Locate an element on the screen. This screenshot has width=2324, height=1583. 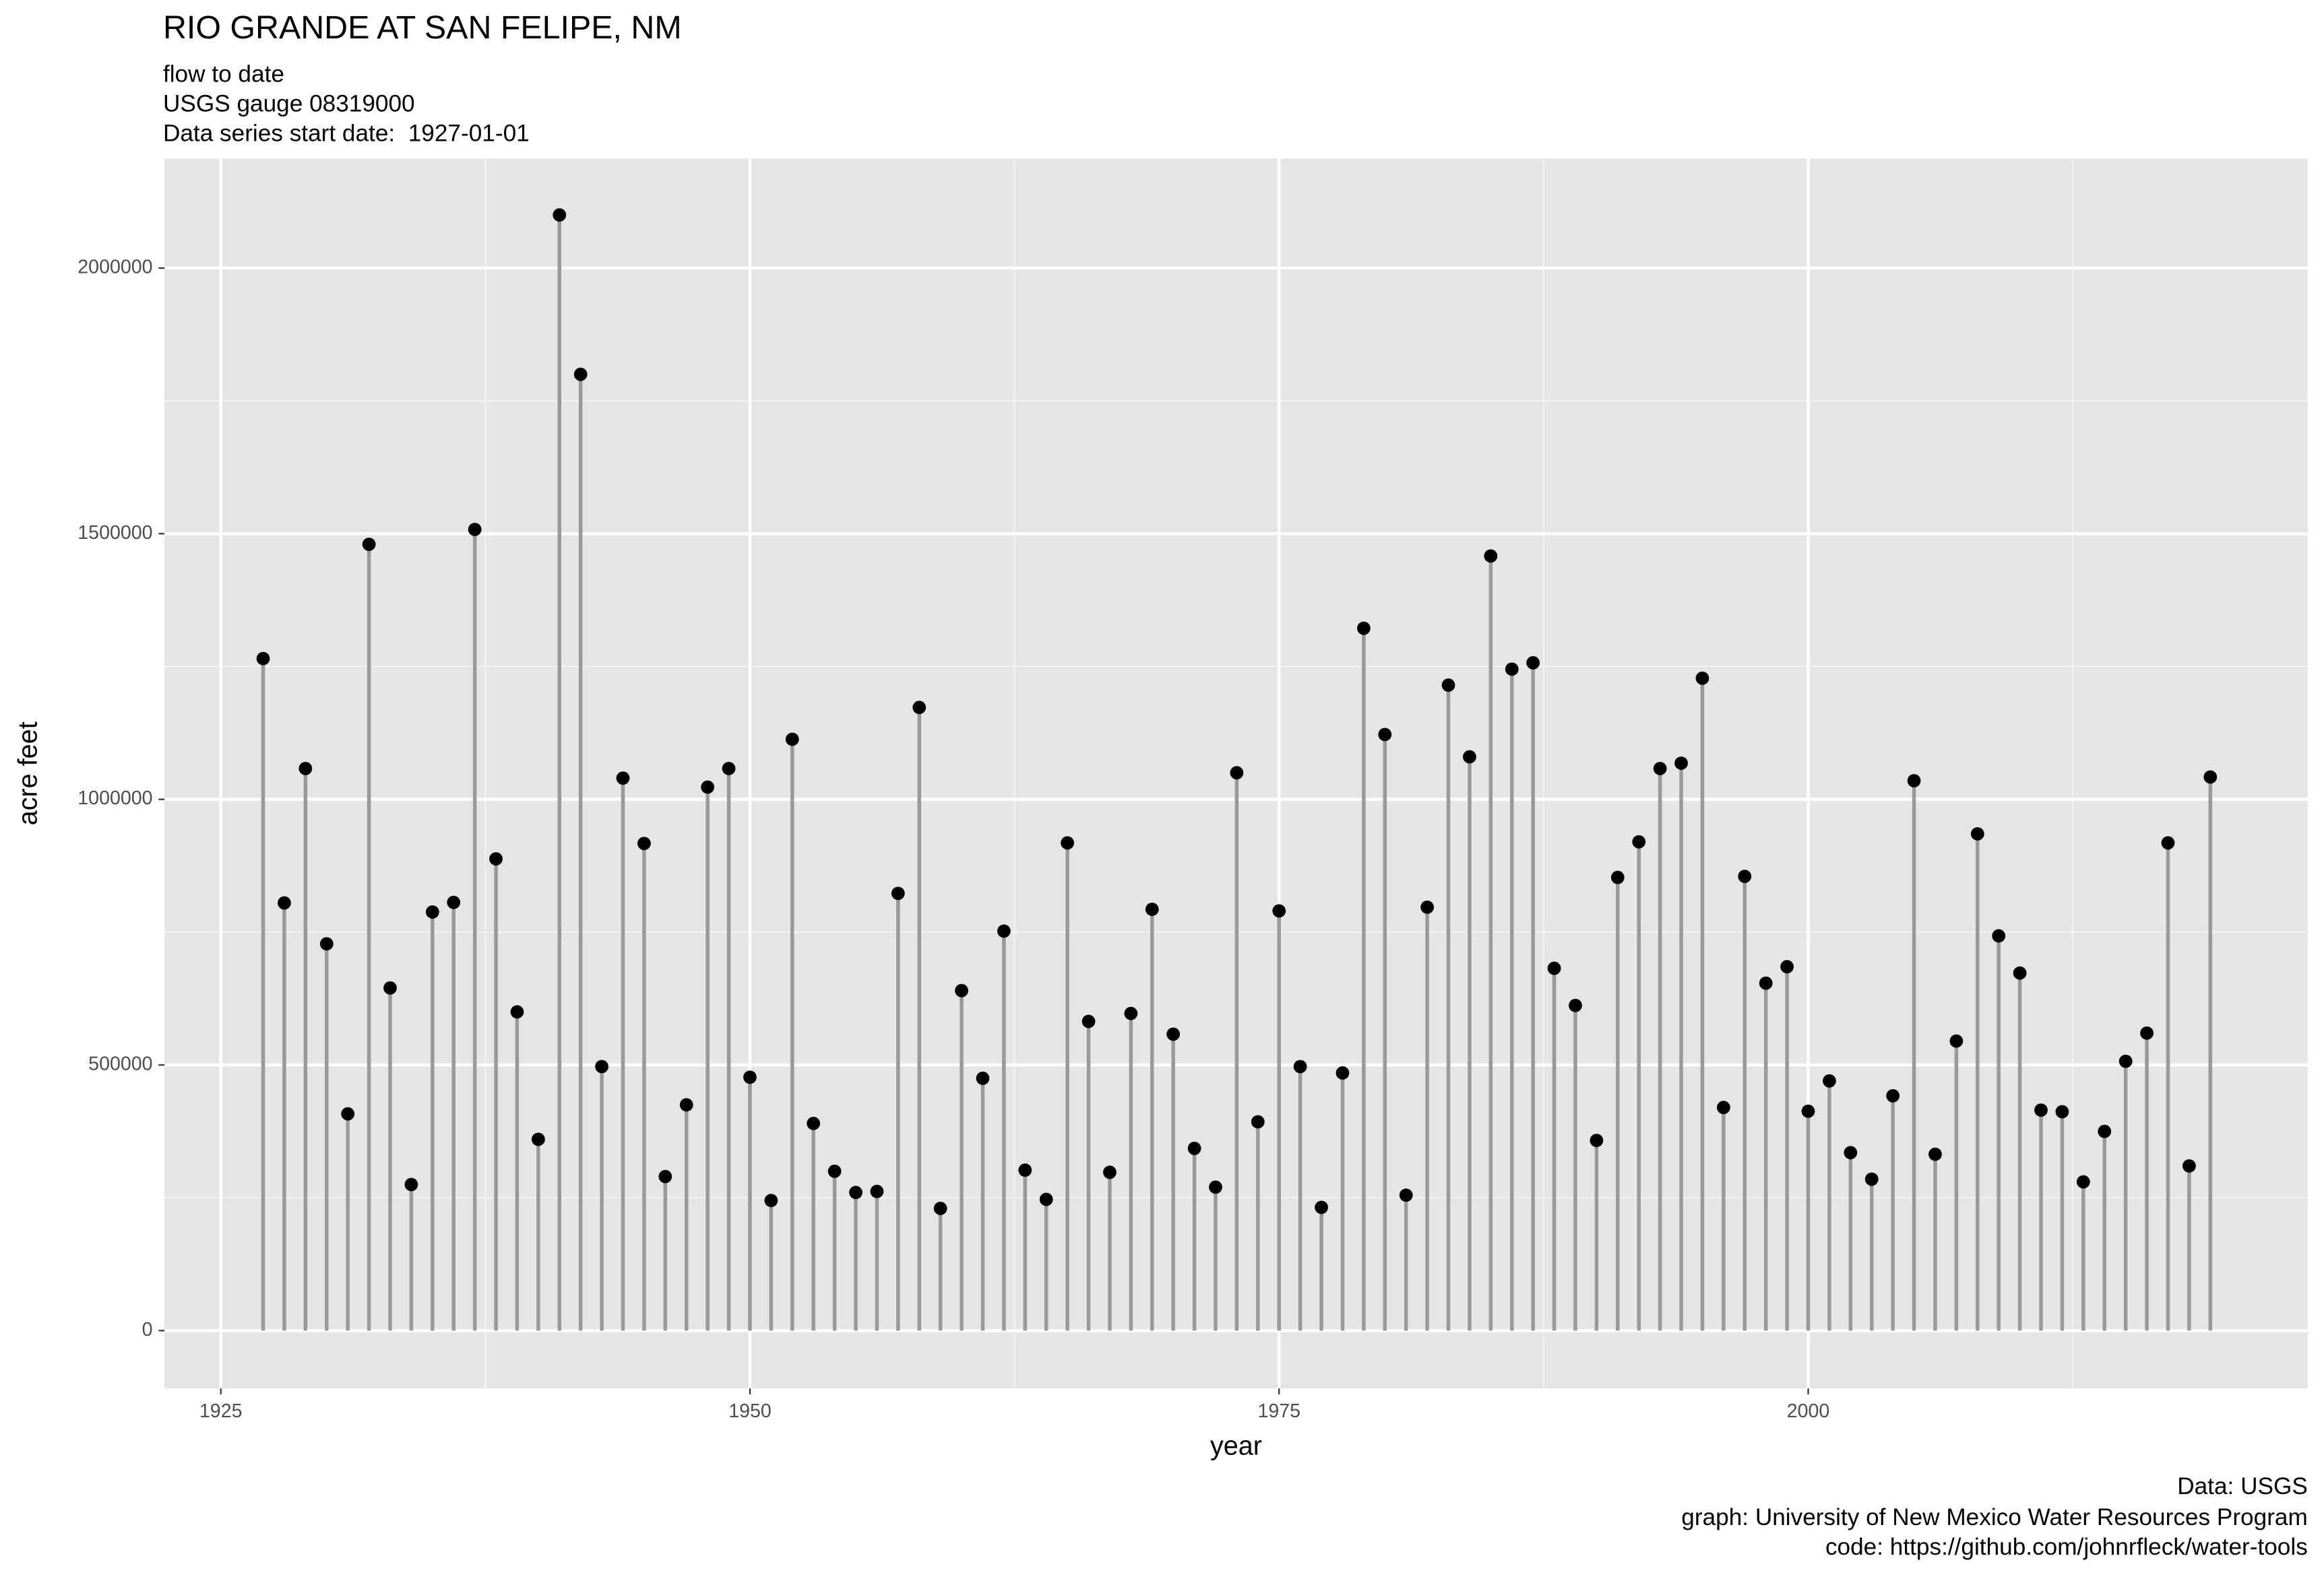
x-tick-label: 1925 is located at coordinates (221, 1411).